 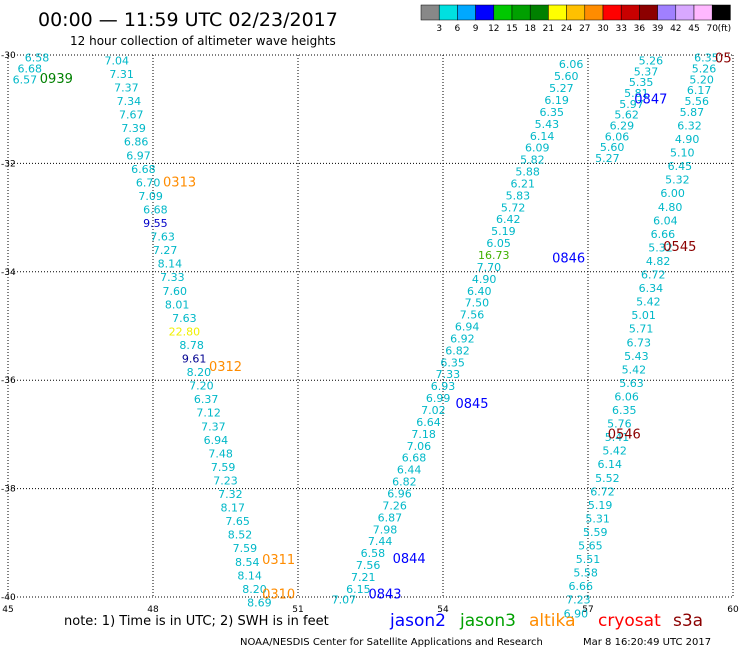 What do you see at coordinates (8, 381) in the screenshot?
I see `y-tick-label: -36` at bounding box center [8, 381].